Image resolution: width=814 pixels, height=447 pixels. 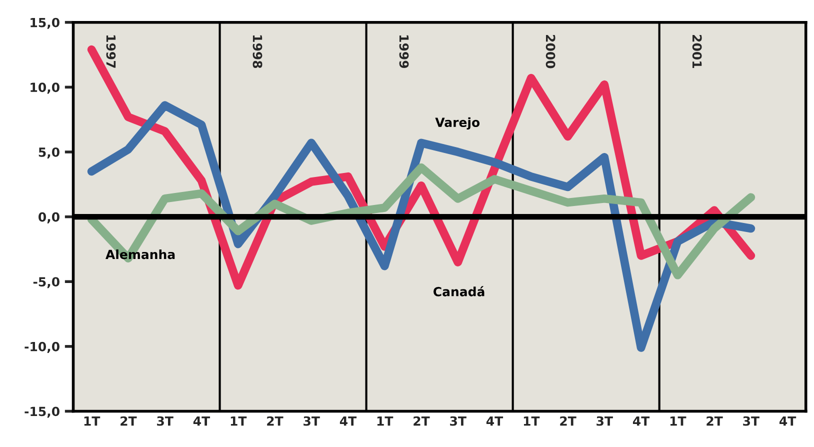 What do you see at coordinates (457, 123) in the screenshot?
I see `series-label: Varejo` at bounding box center [457, 123].